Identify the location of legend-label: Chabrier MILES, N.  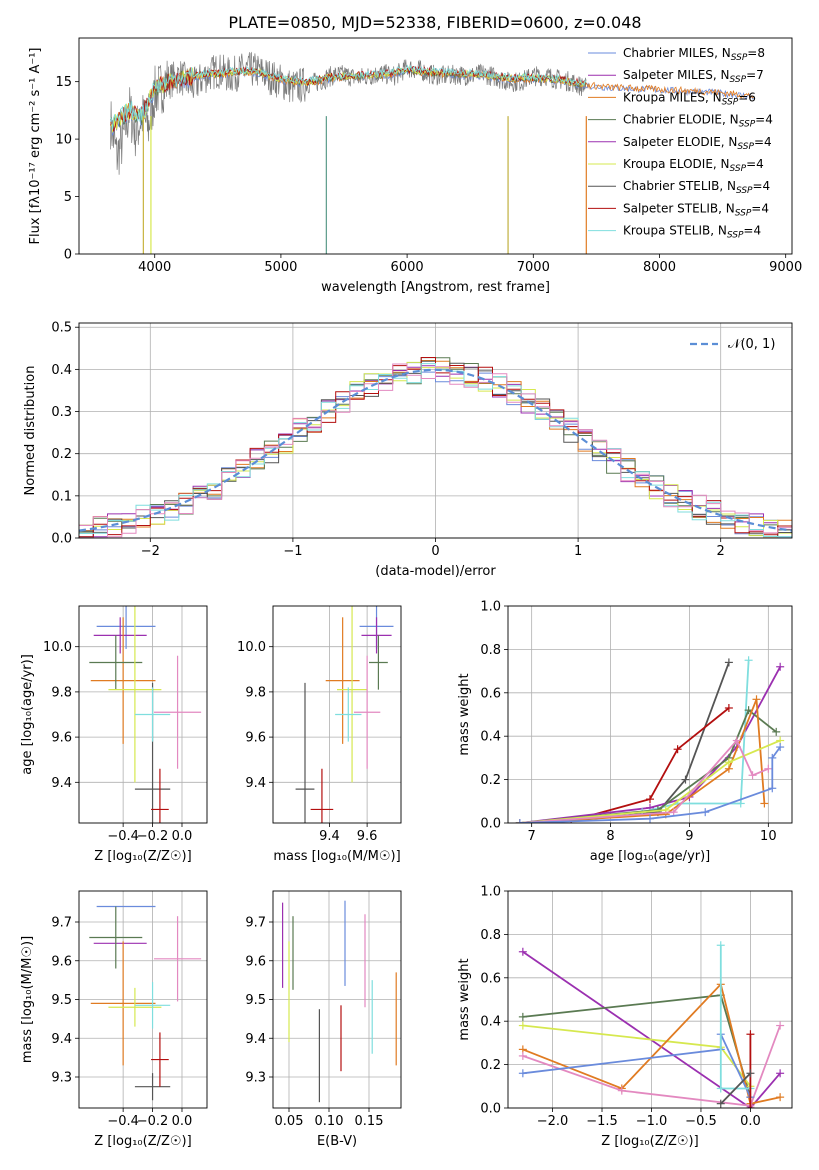
(677, 53).